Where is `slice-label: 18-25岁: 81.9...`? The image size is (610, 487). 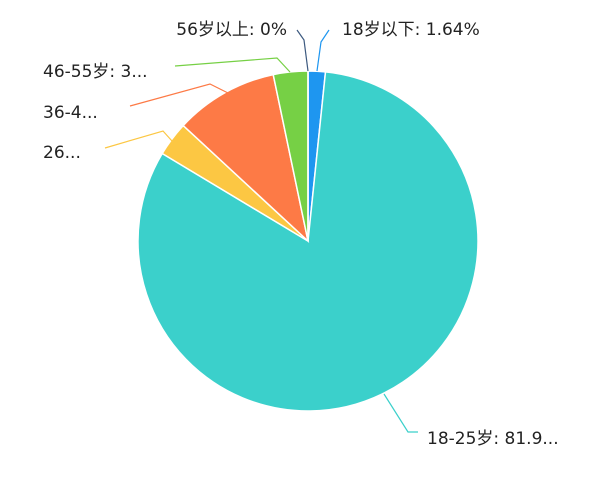
slice-label: 18-25岁: 81.9... is located at coordinates (493, 439).